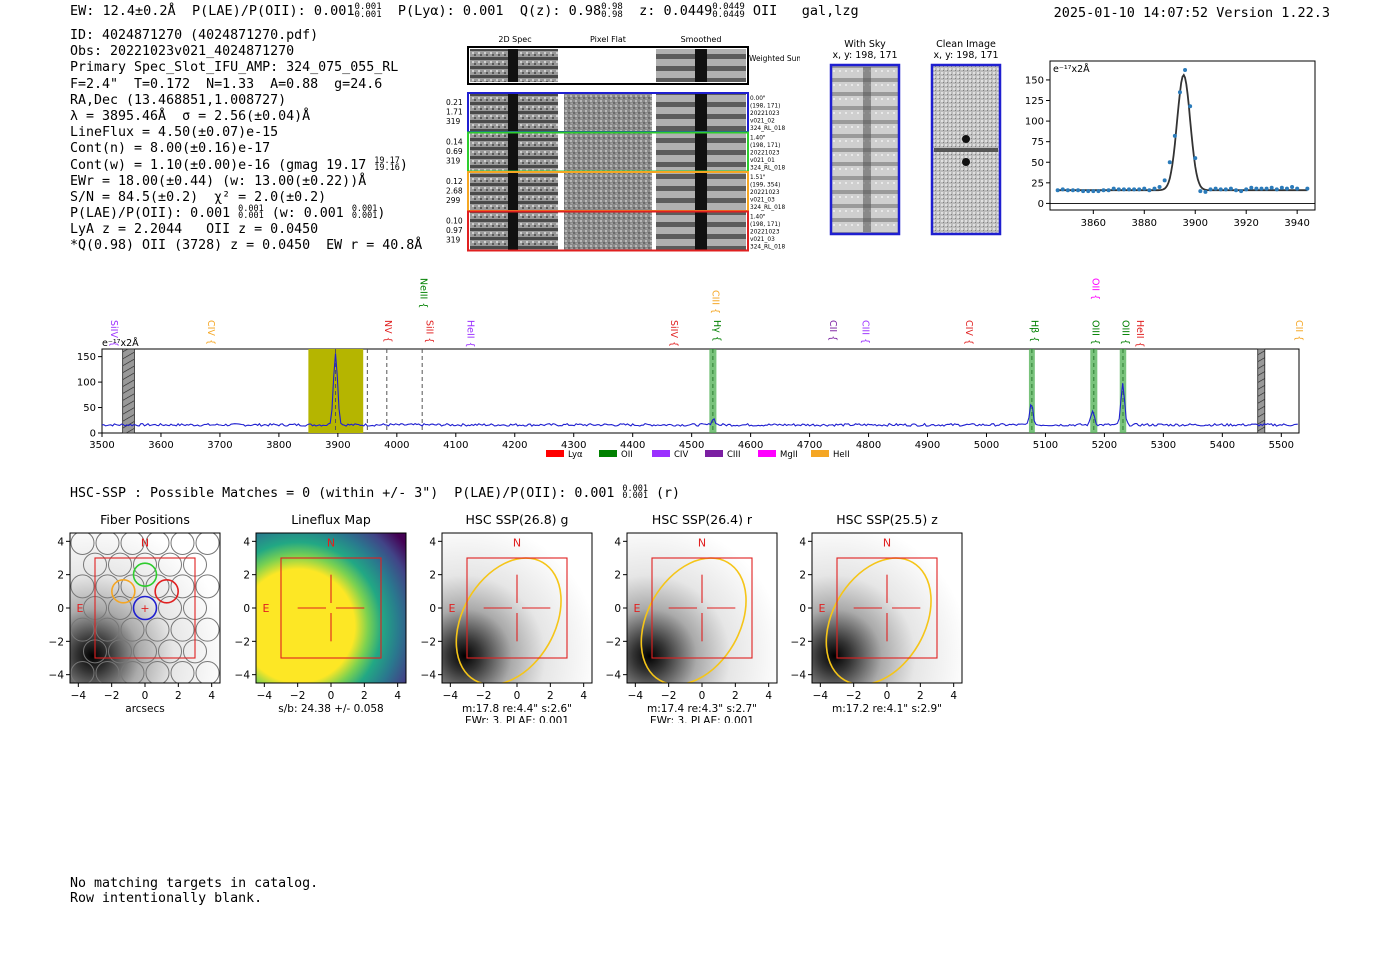  Describe the element at coordinates (86, 357) in the screenshot. I see `spectrum-ytick-label: 150` at that location.